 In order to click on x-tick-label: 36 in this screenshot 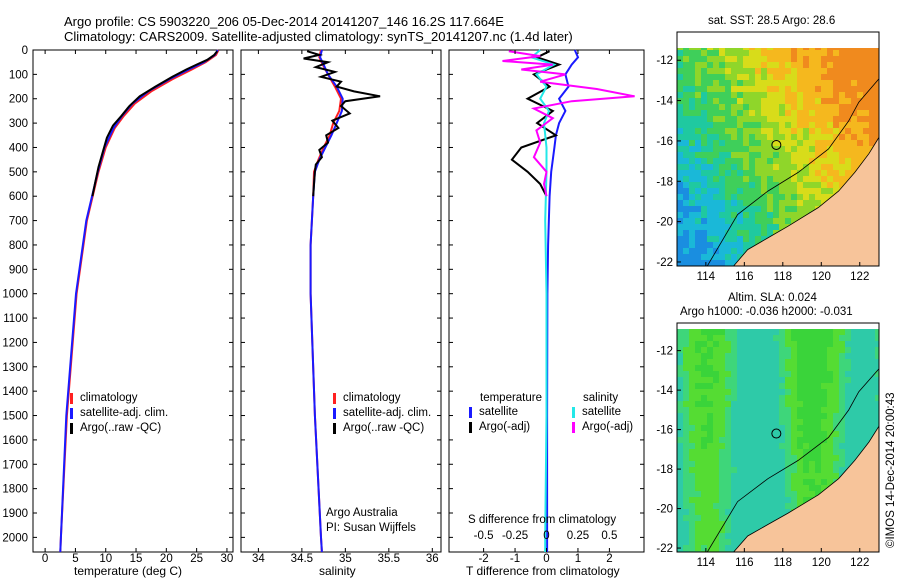, I will do `click(432, 559)`.